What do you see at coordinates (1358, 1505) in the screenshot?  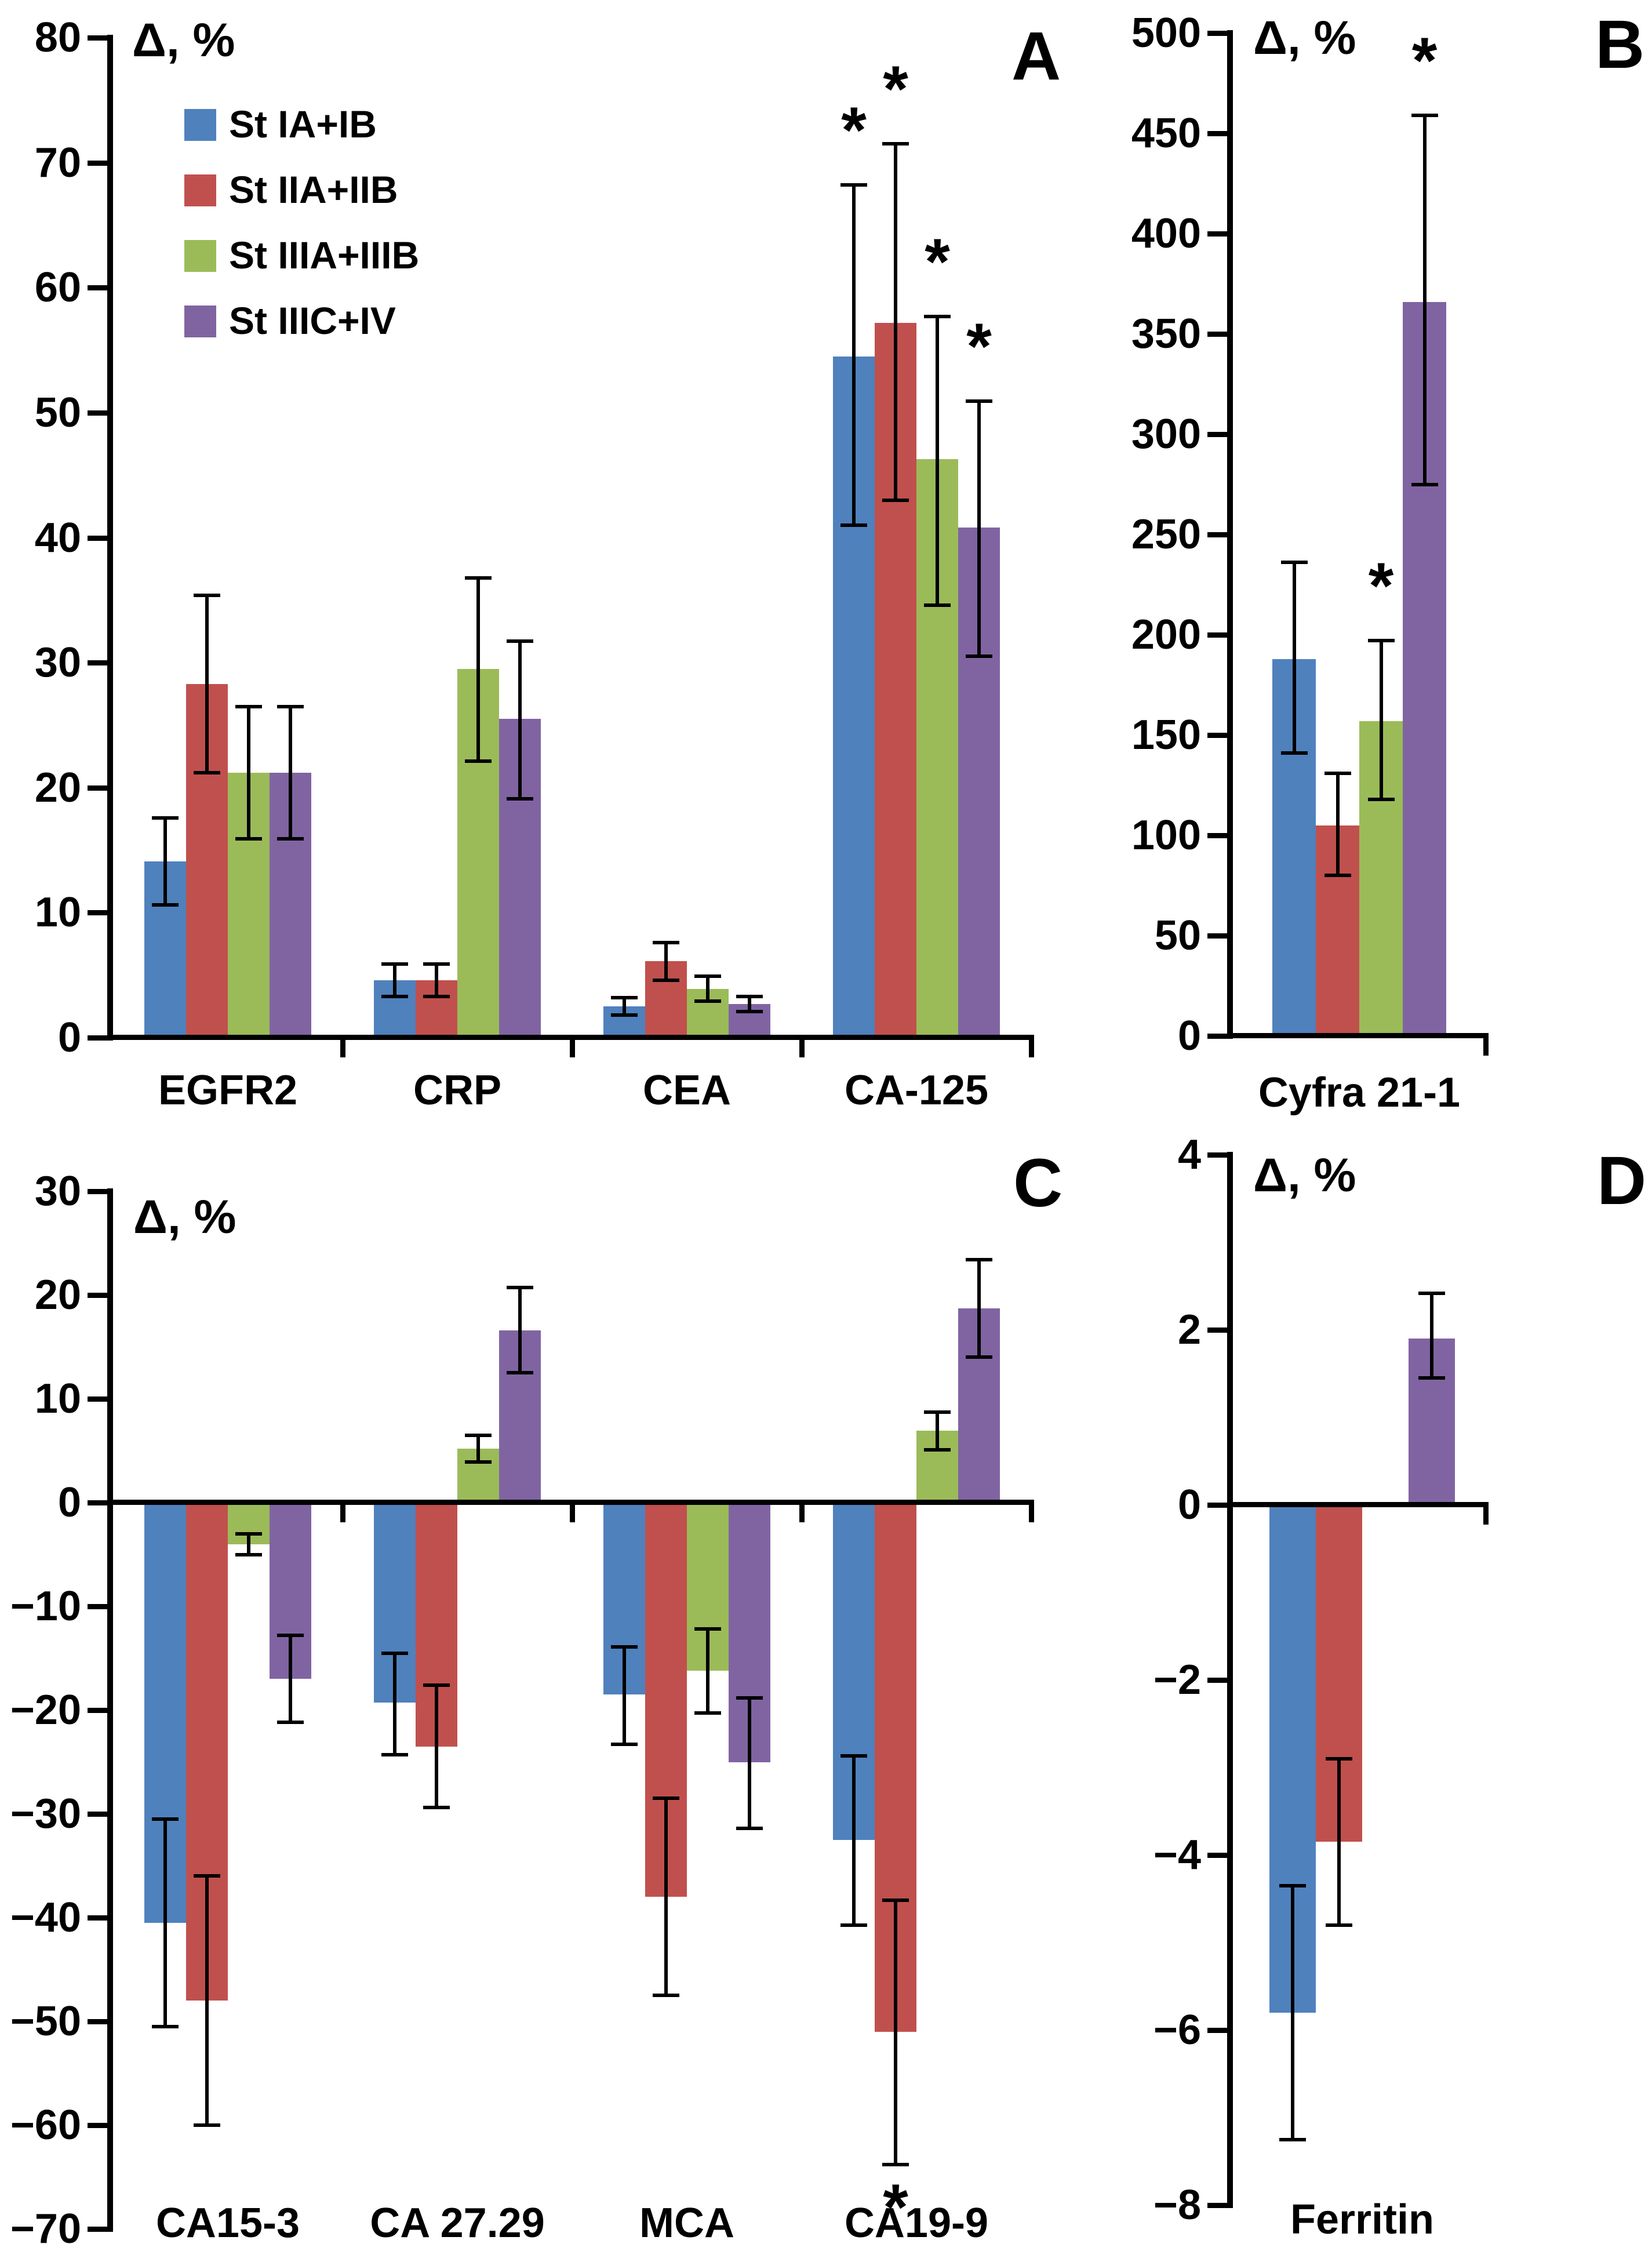 I see `x-axis-zero-line` at bounding box center [1358, 1505].